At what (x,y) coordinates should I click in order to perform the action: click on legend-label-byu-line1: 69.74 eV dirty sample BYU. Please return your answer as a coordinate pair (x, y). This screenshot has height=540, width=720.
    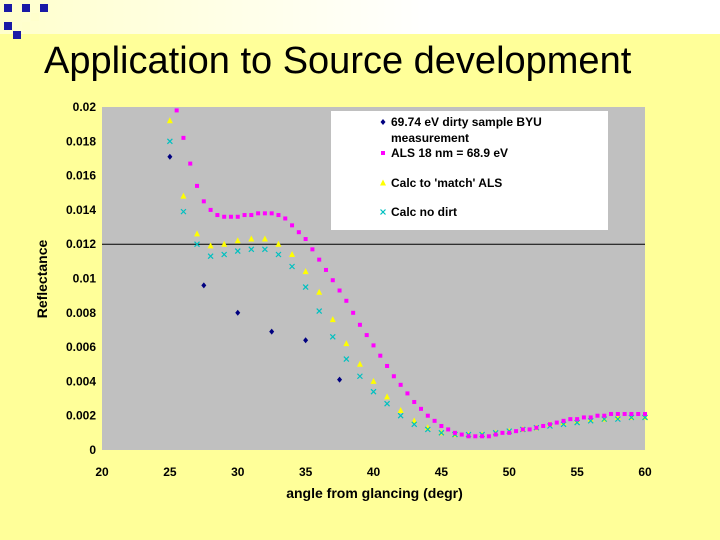
    Looking at the image, I should click on (466, 122).